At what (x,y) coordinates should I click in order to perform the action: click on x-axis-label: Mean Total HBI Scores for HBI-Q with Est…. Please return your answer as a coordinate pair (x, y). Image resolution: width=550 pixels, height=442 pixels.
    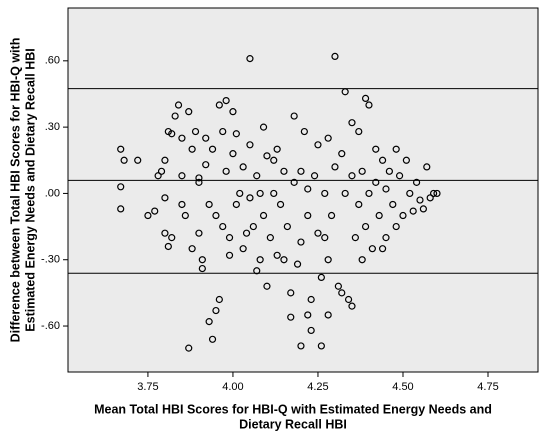
    Looking at the image, I should click on (293, 409).